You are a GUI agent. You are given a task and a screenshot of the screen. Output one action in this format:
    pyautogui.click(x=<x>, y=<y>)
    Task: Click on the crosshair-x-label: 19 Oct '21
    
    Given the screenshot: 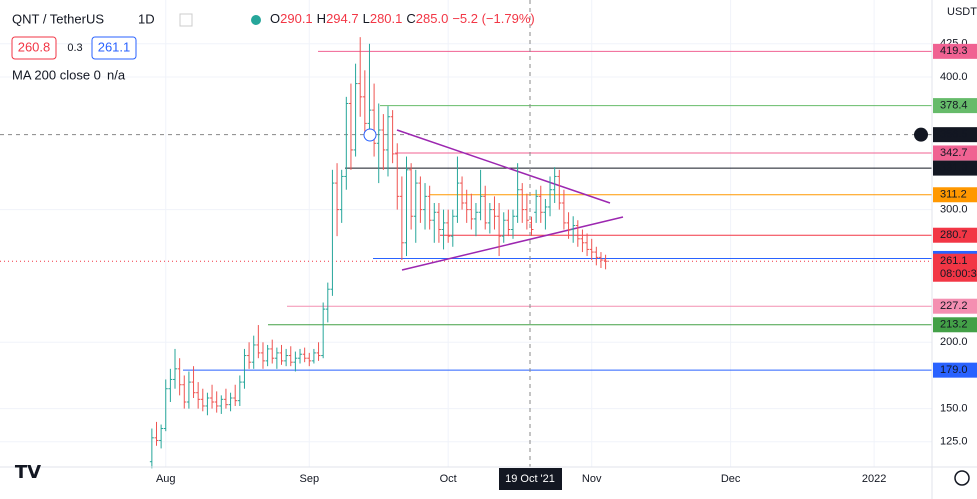 What is the action you would take?
    pyautogui.click(x=530, y=479)
    